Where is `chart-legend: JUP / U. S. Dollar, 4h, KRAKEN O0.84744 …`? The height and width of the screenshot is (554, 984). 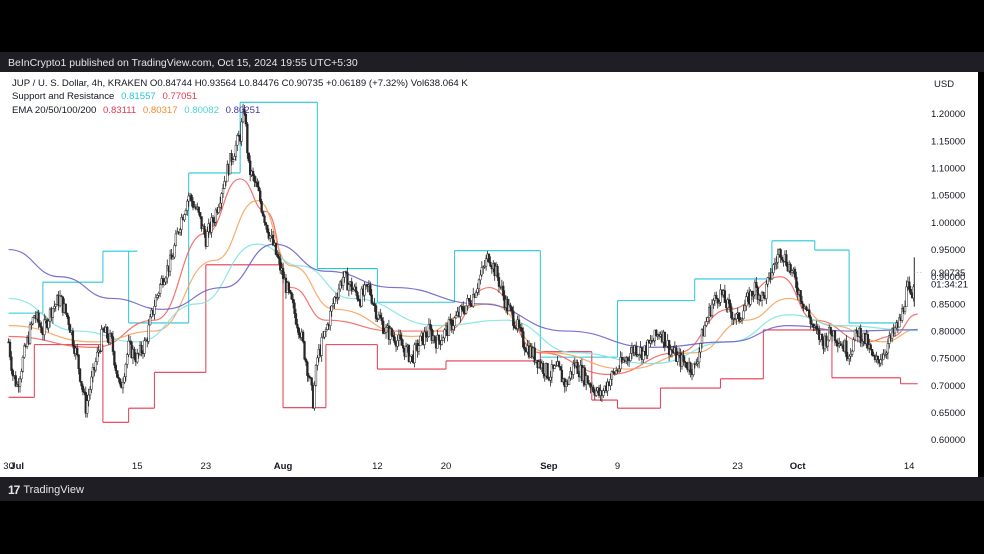 chart-legend: JUP / U. S. Dollar, 4h, KRAKEN O0.84744 … is located at coordinates (240, 97).